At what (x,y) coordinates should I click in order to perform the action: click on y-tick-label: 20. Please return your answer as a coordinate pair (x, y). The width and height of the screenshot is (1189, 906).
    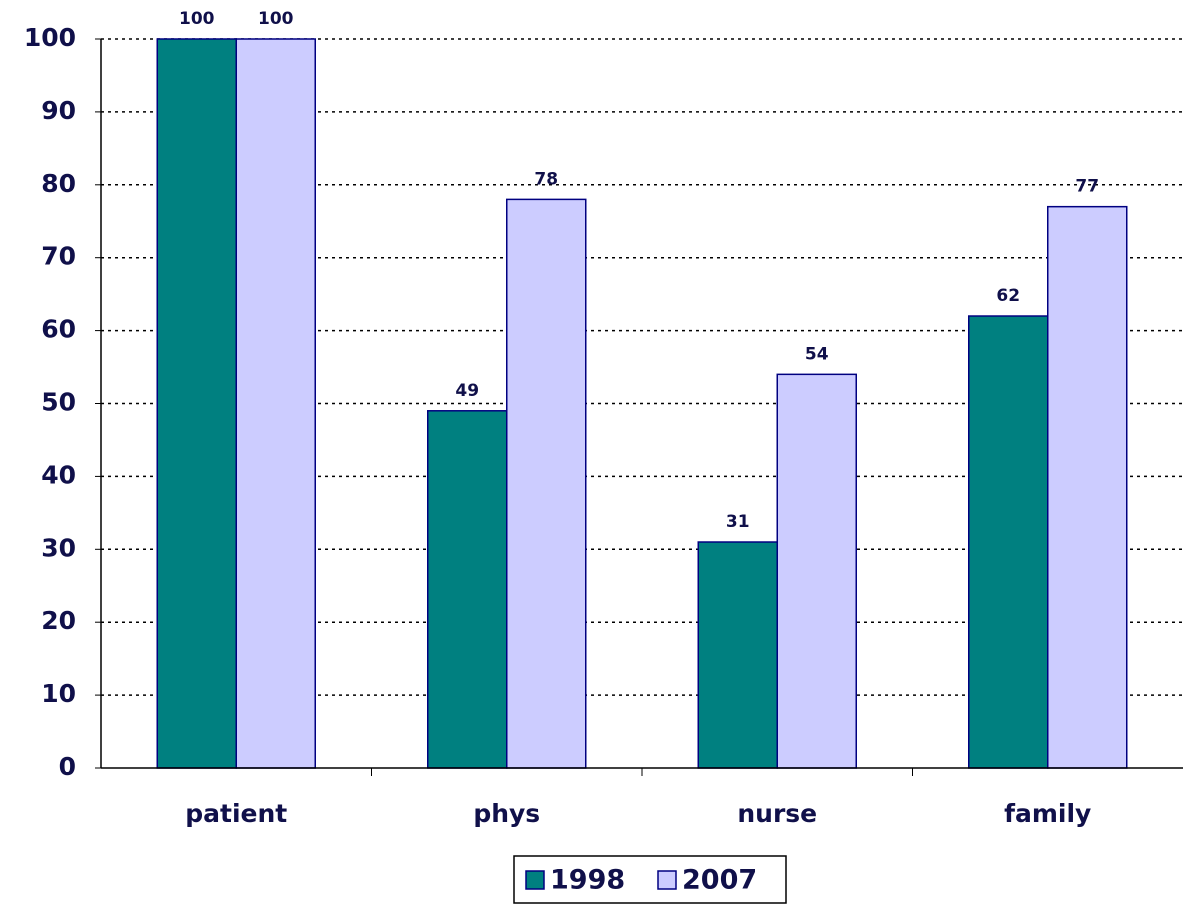
    Looking at the image, I should click on (58, 620).